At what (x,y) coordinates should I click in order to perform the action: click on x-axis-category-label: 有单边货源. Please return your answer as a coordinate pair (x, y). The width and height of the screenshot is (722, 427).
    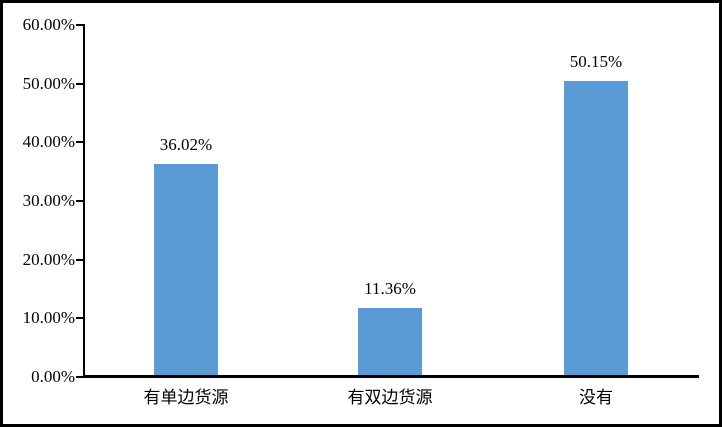
    Looking at the image, I should click on (186, 397).